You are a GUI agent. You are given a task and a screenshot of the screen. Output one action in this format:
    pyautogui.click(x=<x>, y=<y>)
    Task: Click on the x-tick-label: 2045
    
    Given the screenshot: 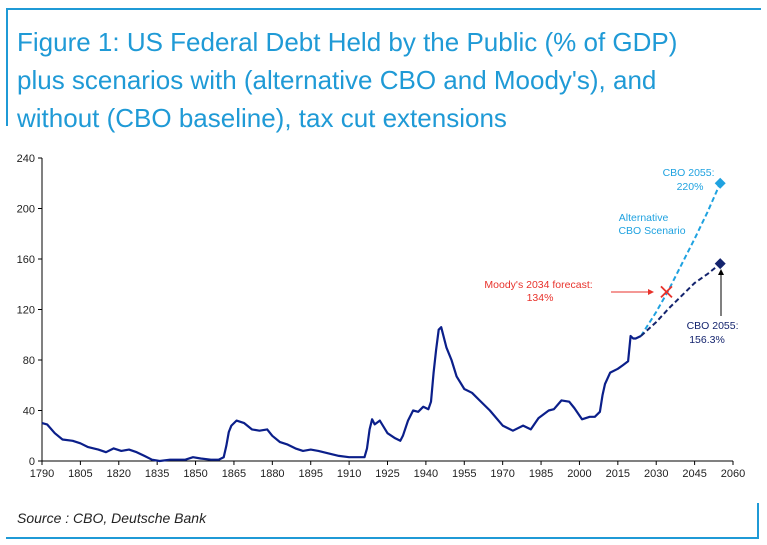 What is the action you would take?
    pyautogui.click(x=694, y=474)
    